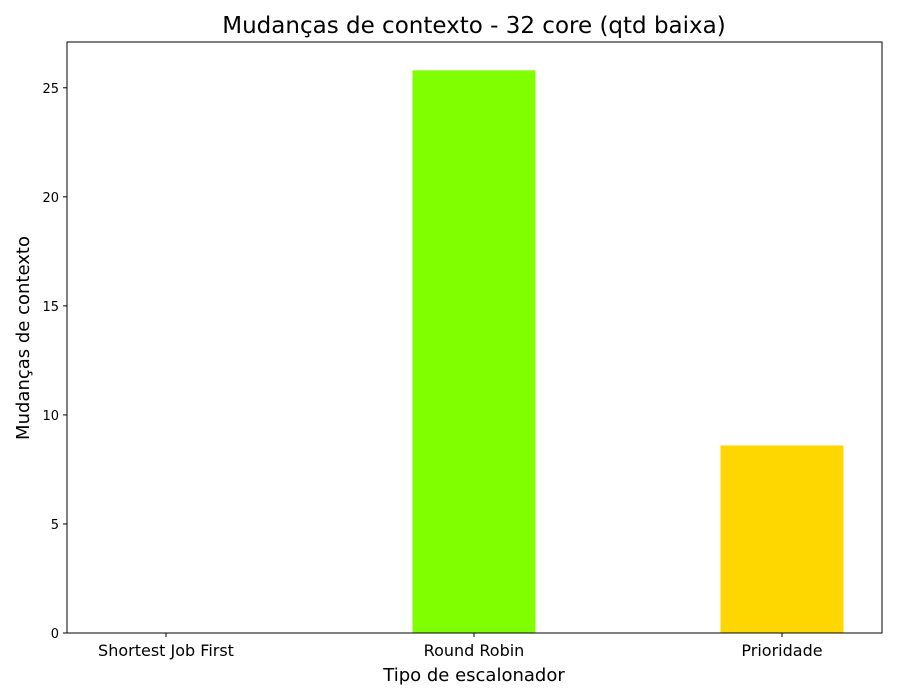 The height and width of the screenshot is (700, 900). I want to click on x-tick-label: Prioridade, so click(781, 650).